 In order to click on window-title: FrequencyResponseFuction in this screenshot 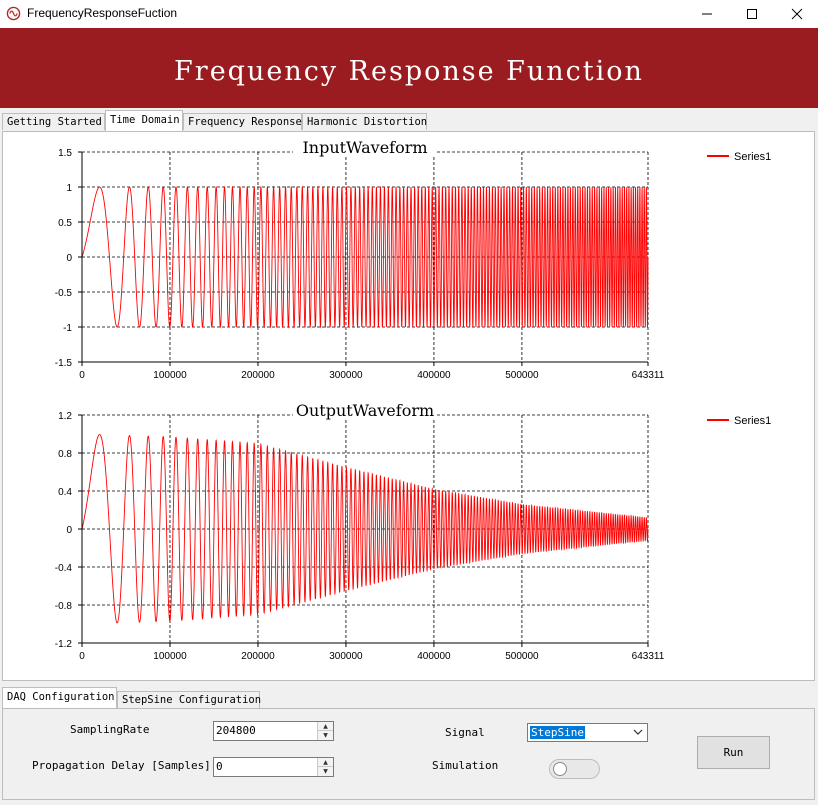, I will do `click(102, 13)`.